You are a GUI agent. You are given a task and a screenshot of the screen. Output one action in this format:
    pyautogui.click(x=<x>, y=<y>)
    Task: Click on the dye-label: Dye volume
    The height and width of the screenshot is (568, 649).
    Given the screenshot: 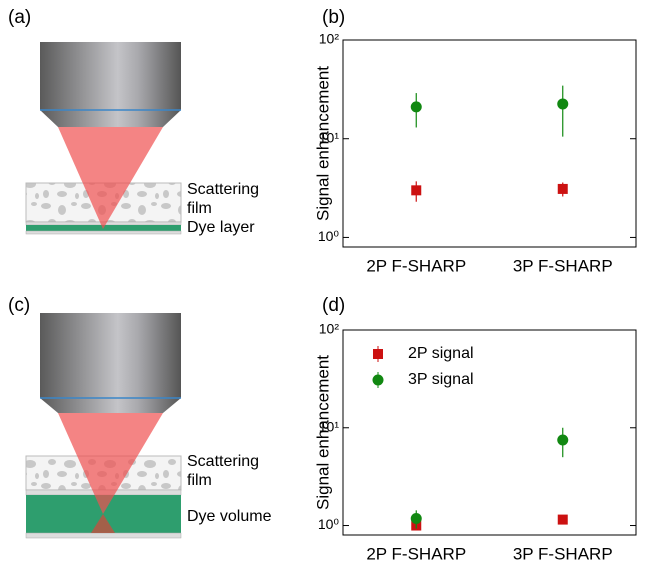 What is the action you would take?
    pyautogui.click(x=229, y=516)
    